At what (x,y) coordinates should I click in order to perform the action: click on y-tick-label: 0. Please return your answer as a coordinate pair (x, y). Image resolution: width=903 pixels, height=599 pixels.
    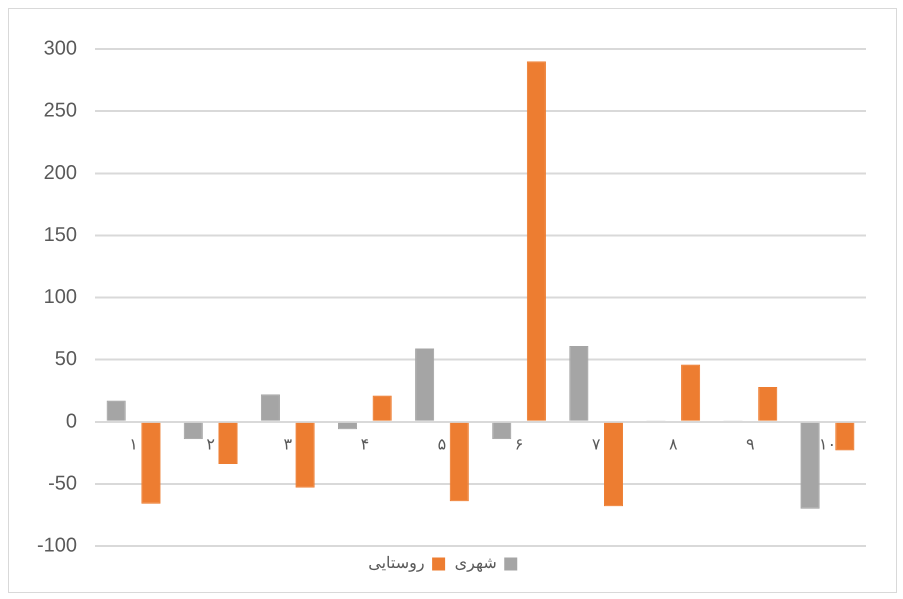
    Looking at the image, I should click on (72, 421).